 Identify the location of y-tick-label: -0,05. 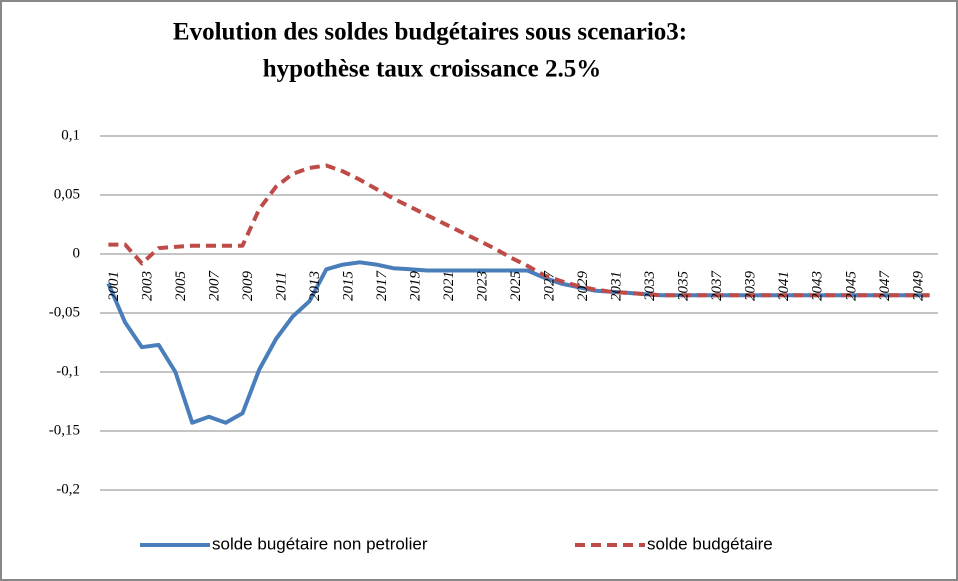
(64, 312).